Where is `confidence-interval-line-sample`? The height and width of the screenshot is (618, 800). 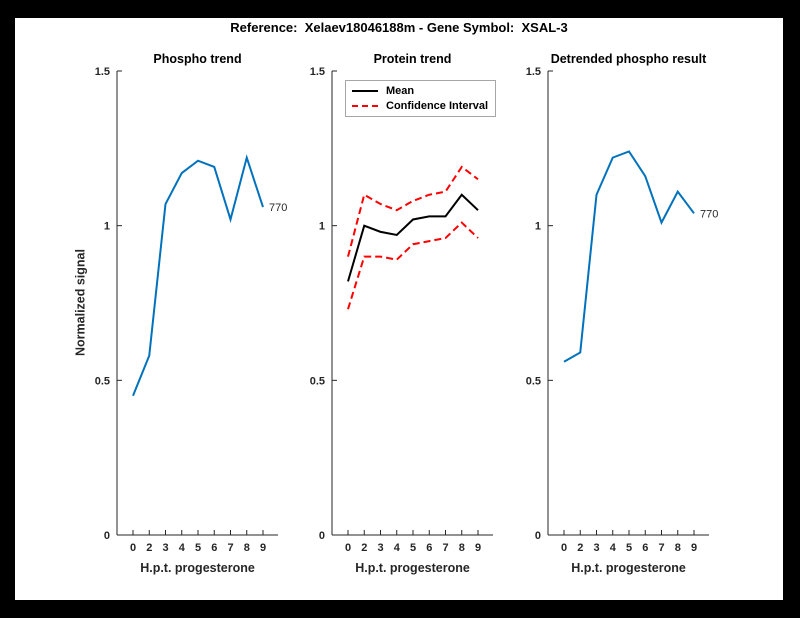 confidence-interval-line-sample is located at coordinates (365, 105).